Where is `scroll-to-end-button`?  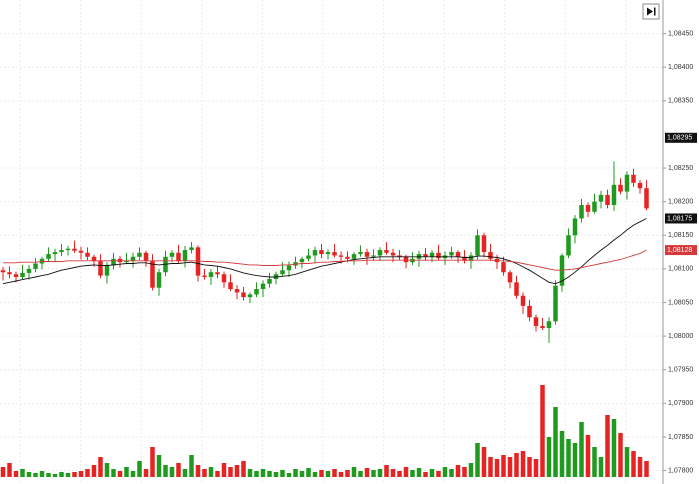 scroll-to-end-button is located at coordinates (651, 11).